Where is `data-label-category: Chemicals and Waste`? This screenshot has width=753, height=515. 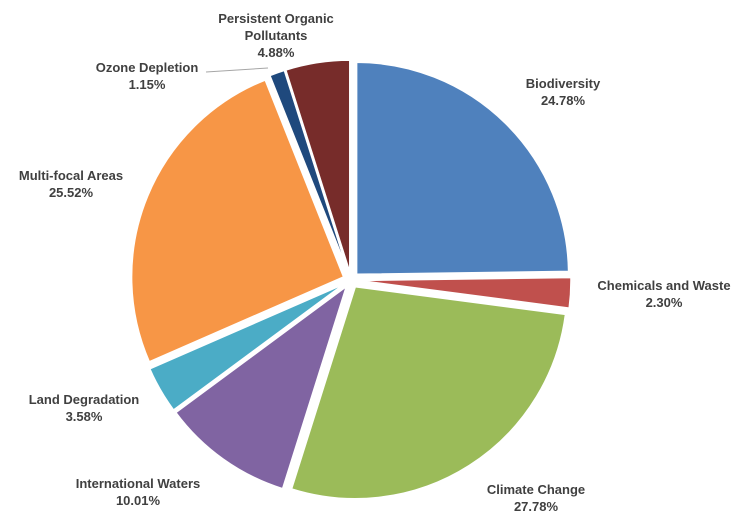
data-label-category: Chemicals and Waste is located at coordinates (663, 285).